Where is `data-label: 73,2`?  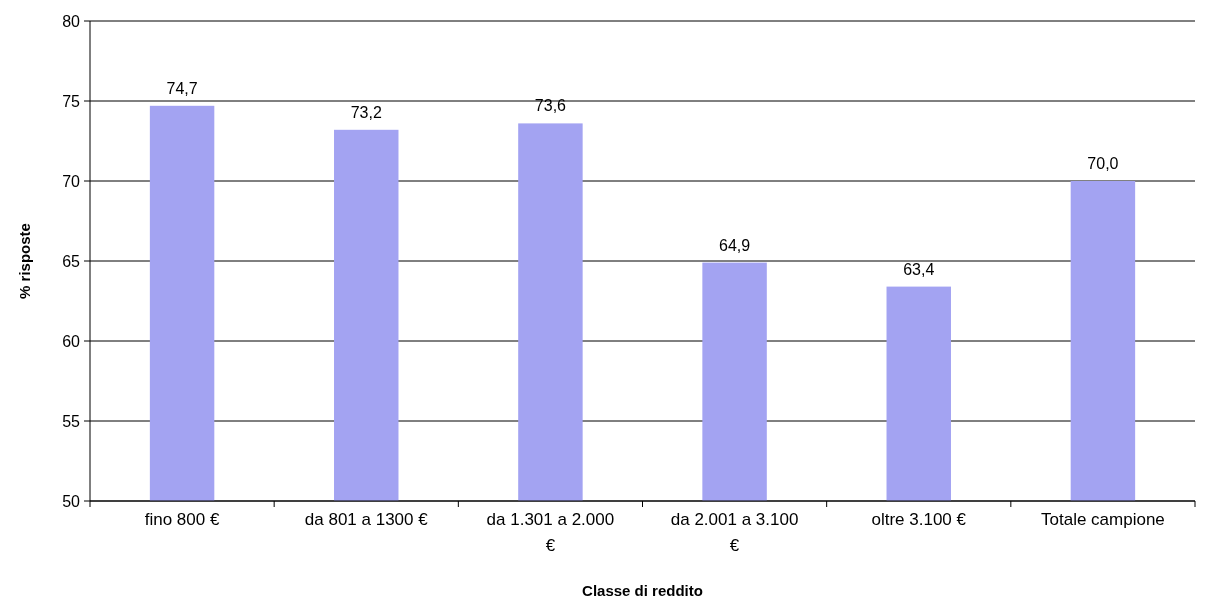 data-label: 73,2 is located at coordinates (366, 112).